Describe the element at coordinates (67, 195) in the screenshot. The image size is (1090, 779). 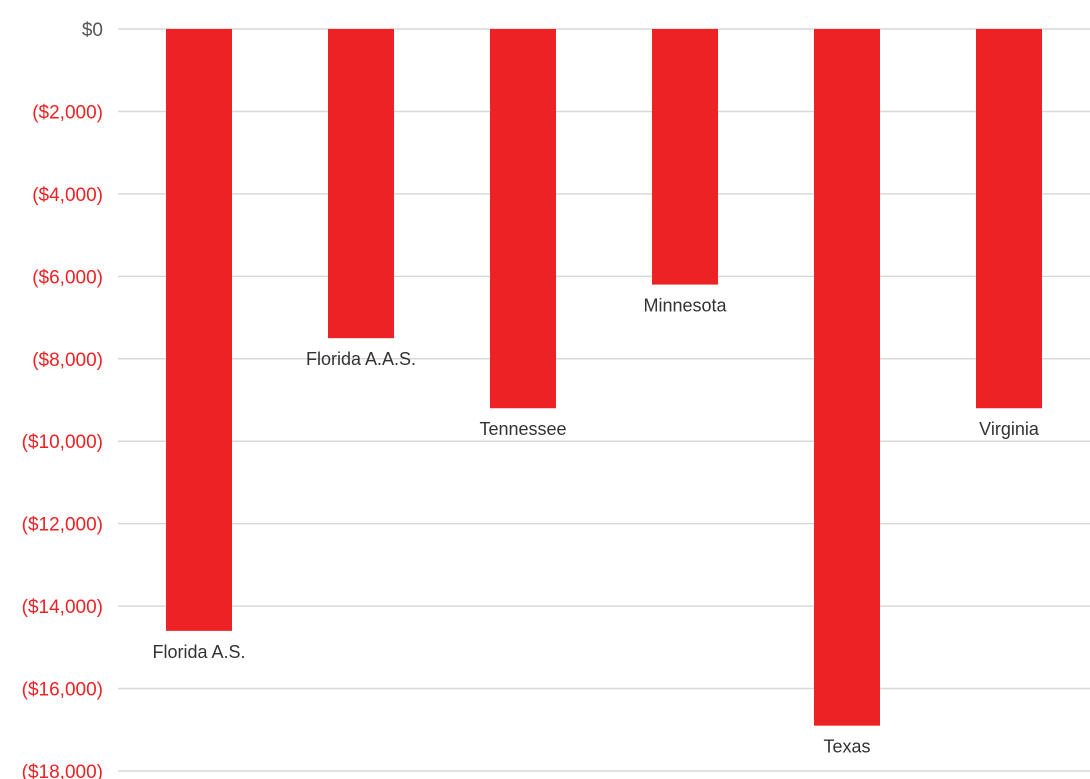
I see `y-tick-label: ($4,000)` at that location.